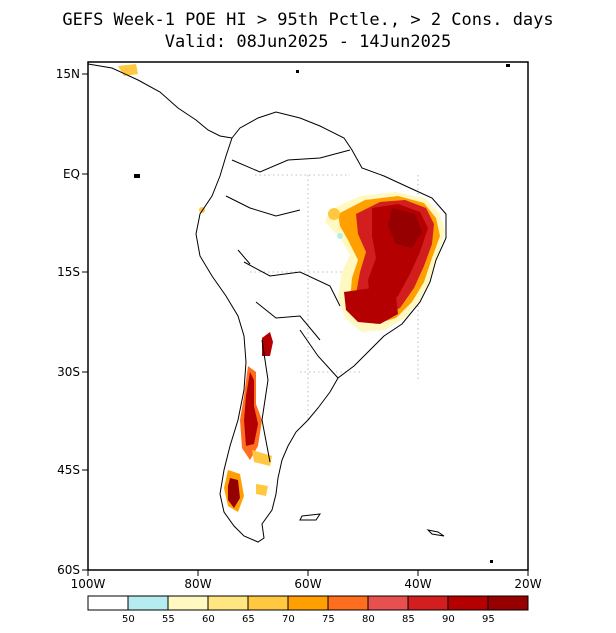  I want to click on colorbar-level-label: 75, so click(328, 619).